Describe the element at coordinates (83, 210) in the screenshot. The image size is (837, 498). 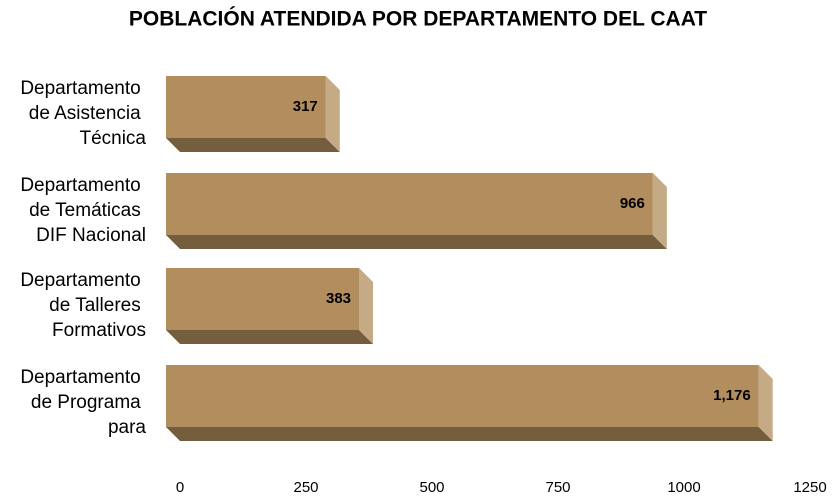
I see `y-tick-label: Departamento de Temáticas DIF Nacional` at that location.